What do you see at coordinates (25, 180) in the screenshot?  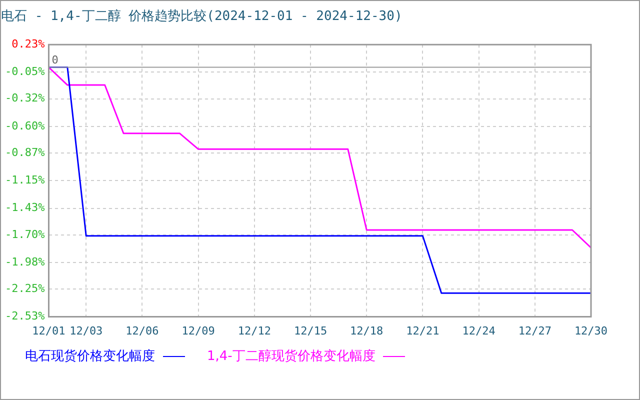 I see `y-tick-label: -1.15%` at bounding box center [25, 180].